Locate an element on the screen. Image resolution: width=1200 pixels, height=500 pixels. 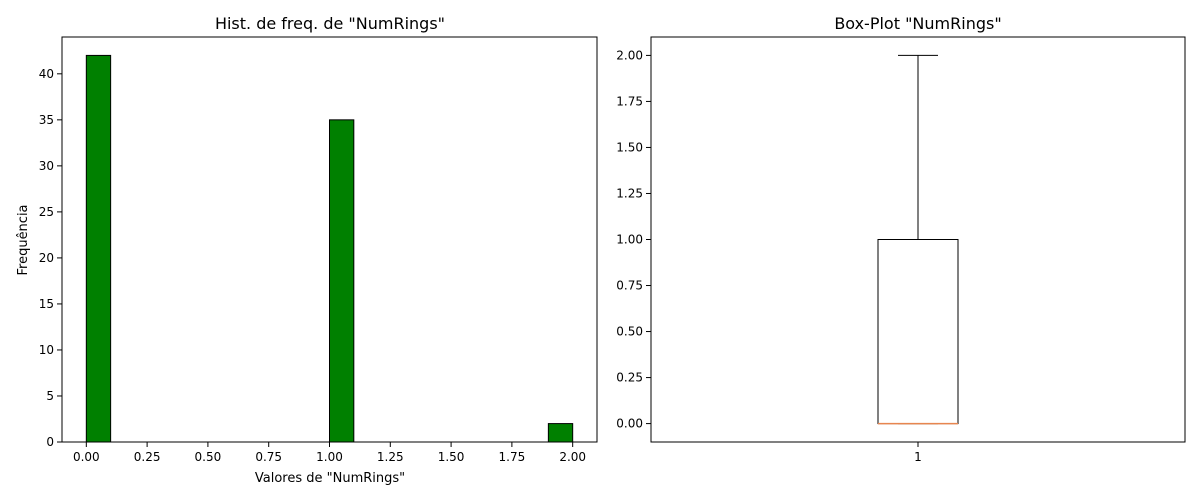
histogram-x-tick-label: 1.75 is located at coordinates (512, 457).